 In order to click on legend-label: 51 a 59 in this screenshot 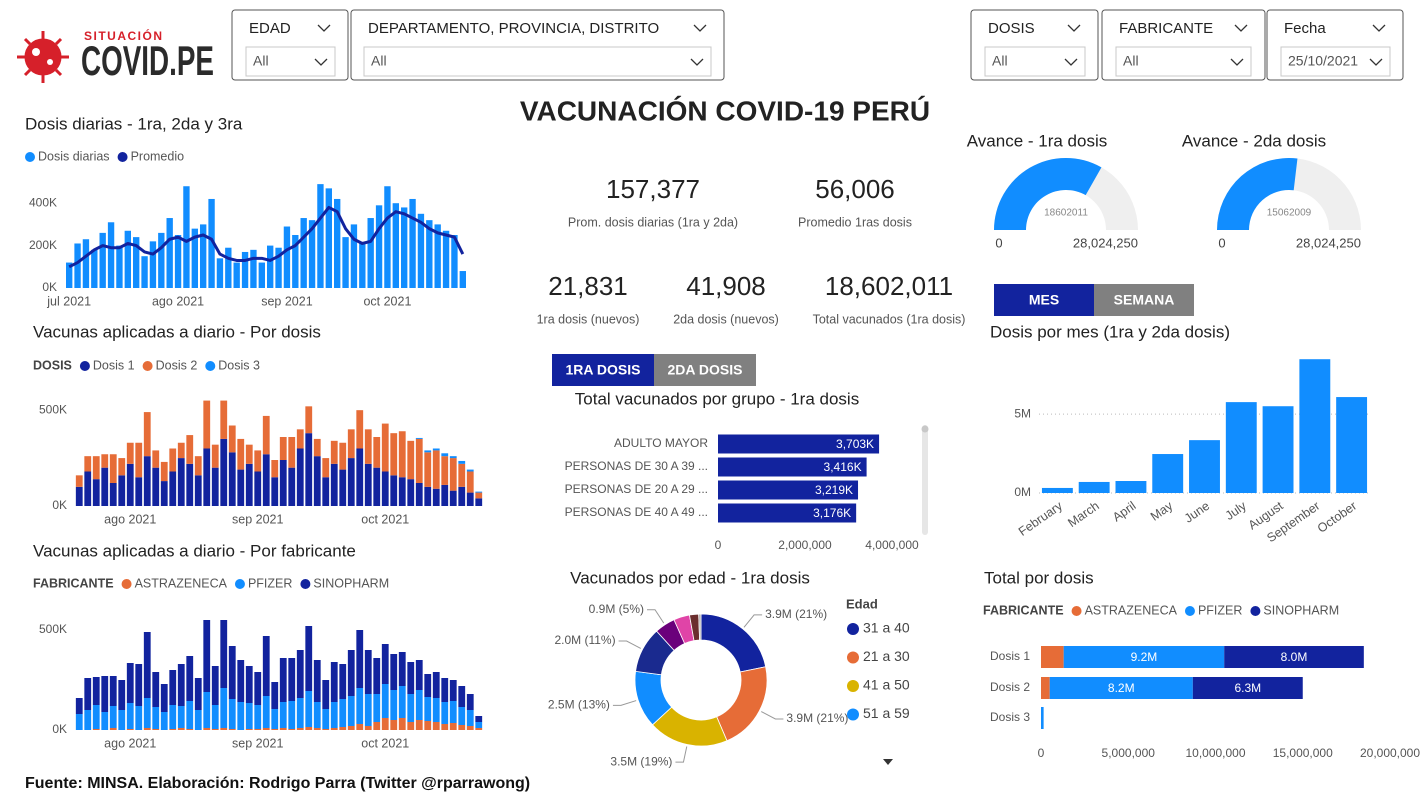, I will do `click(886, 713)`.